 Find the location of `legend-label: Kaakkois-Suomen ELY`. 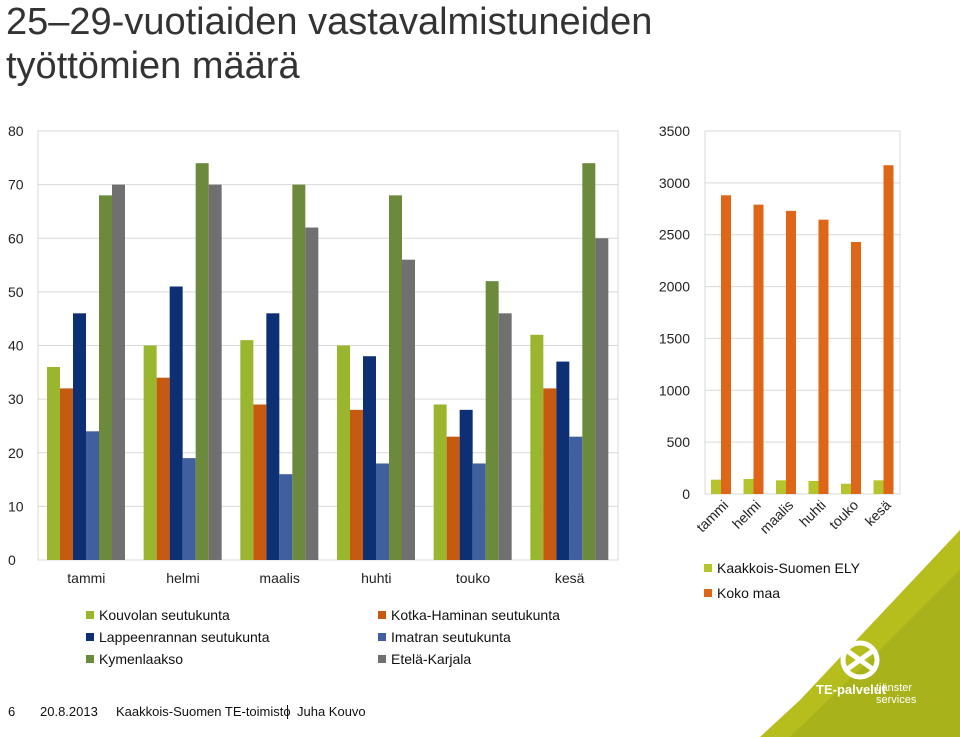

legend-label: Kaakkois-Suomen ELY is located at coordinates (788, 568).